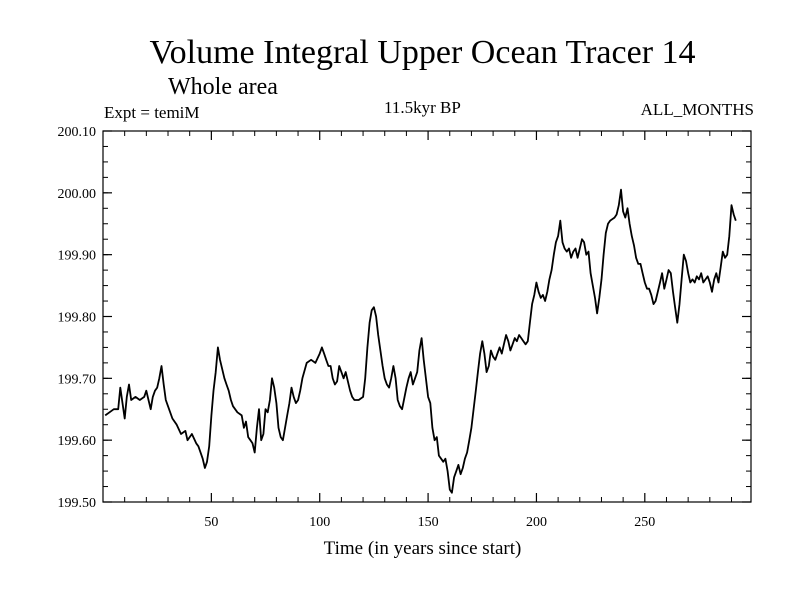  I want to click on x-tick-label: 50, so click(211, 522).